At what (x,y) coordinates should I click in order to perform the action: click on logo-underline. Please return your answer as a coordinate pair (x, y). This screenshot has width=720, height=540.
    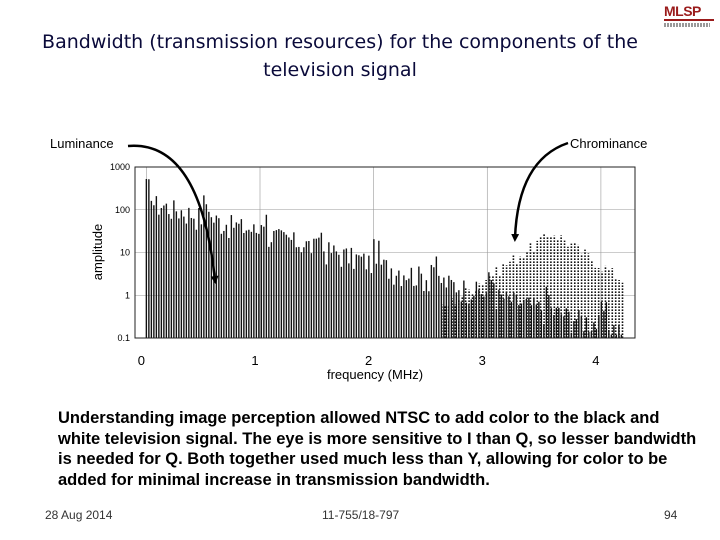
    Looking at the image, I should click on (689, 20).